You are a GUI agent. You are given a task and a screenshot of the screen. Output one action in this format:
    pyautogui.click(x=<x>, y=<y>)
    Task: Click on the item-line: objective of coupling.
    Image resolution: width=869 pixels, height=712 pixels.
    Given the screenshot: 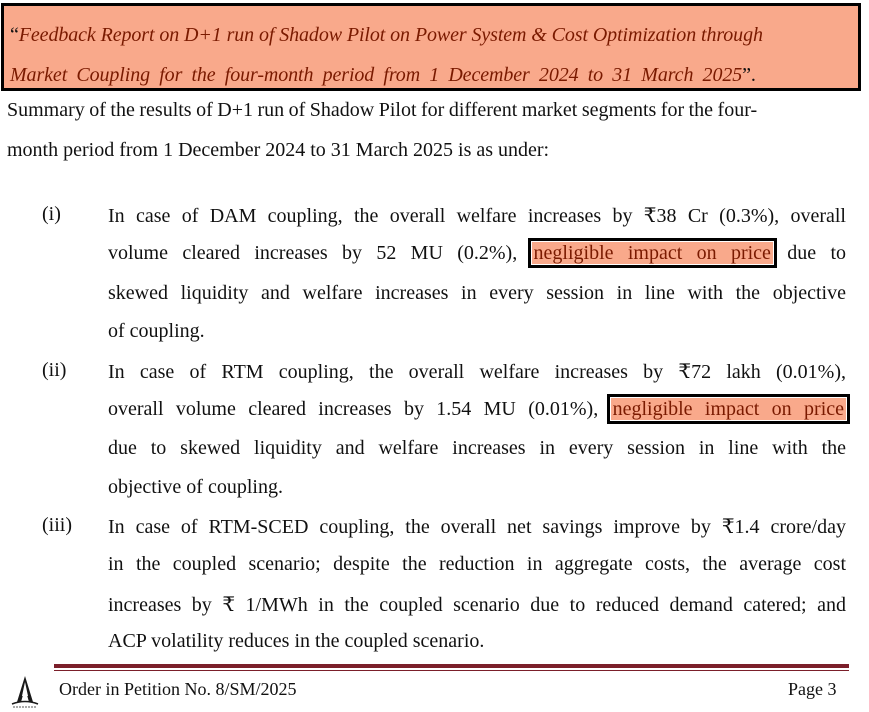 What is the action you would take?
    pyautogui.click(x=195, y=487)
    